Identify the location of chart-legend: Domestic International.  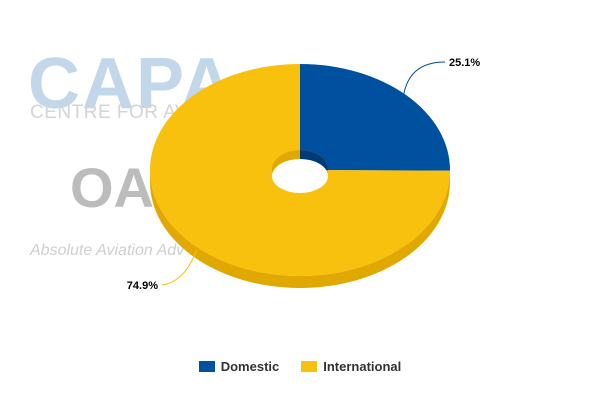
(300, 366).